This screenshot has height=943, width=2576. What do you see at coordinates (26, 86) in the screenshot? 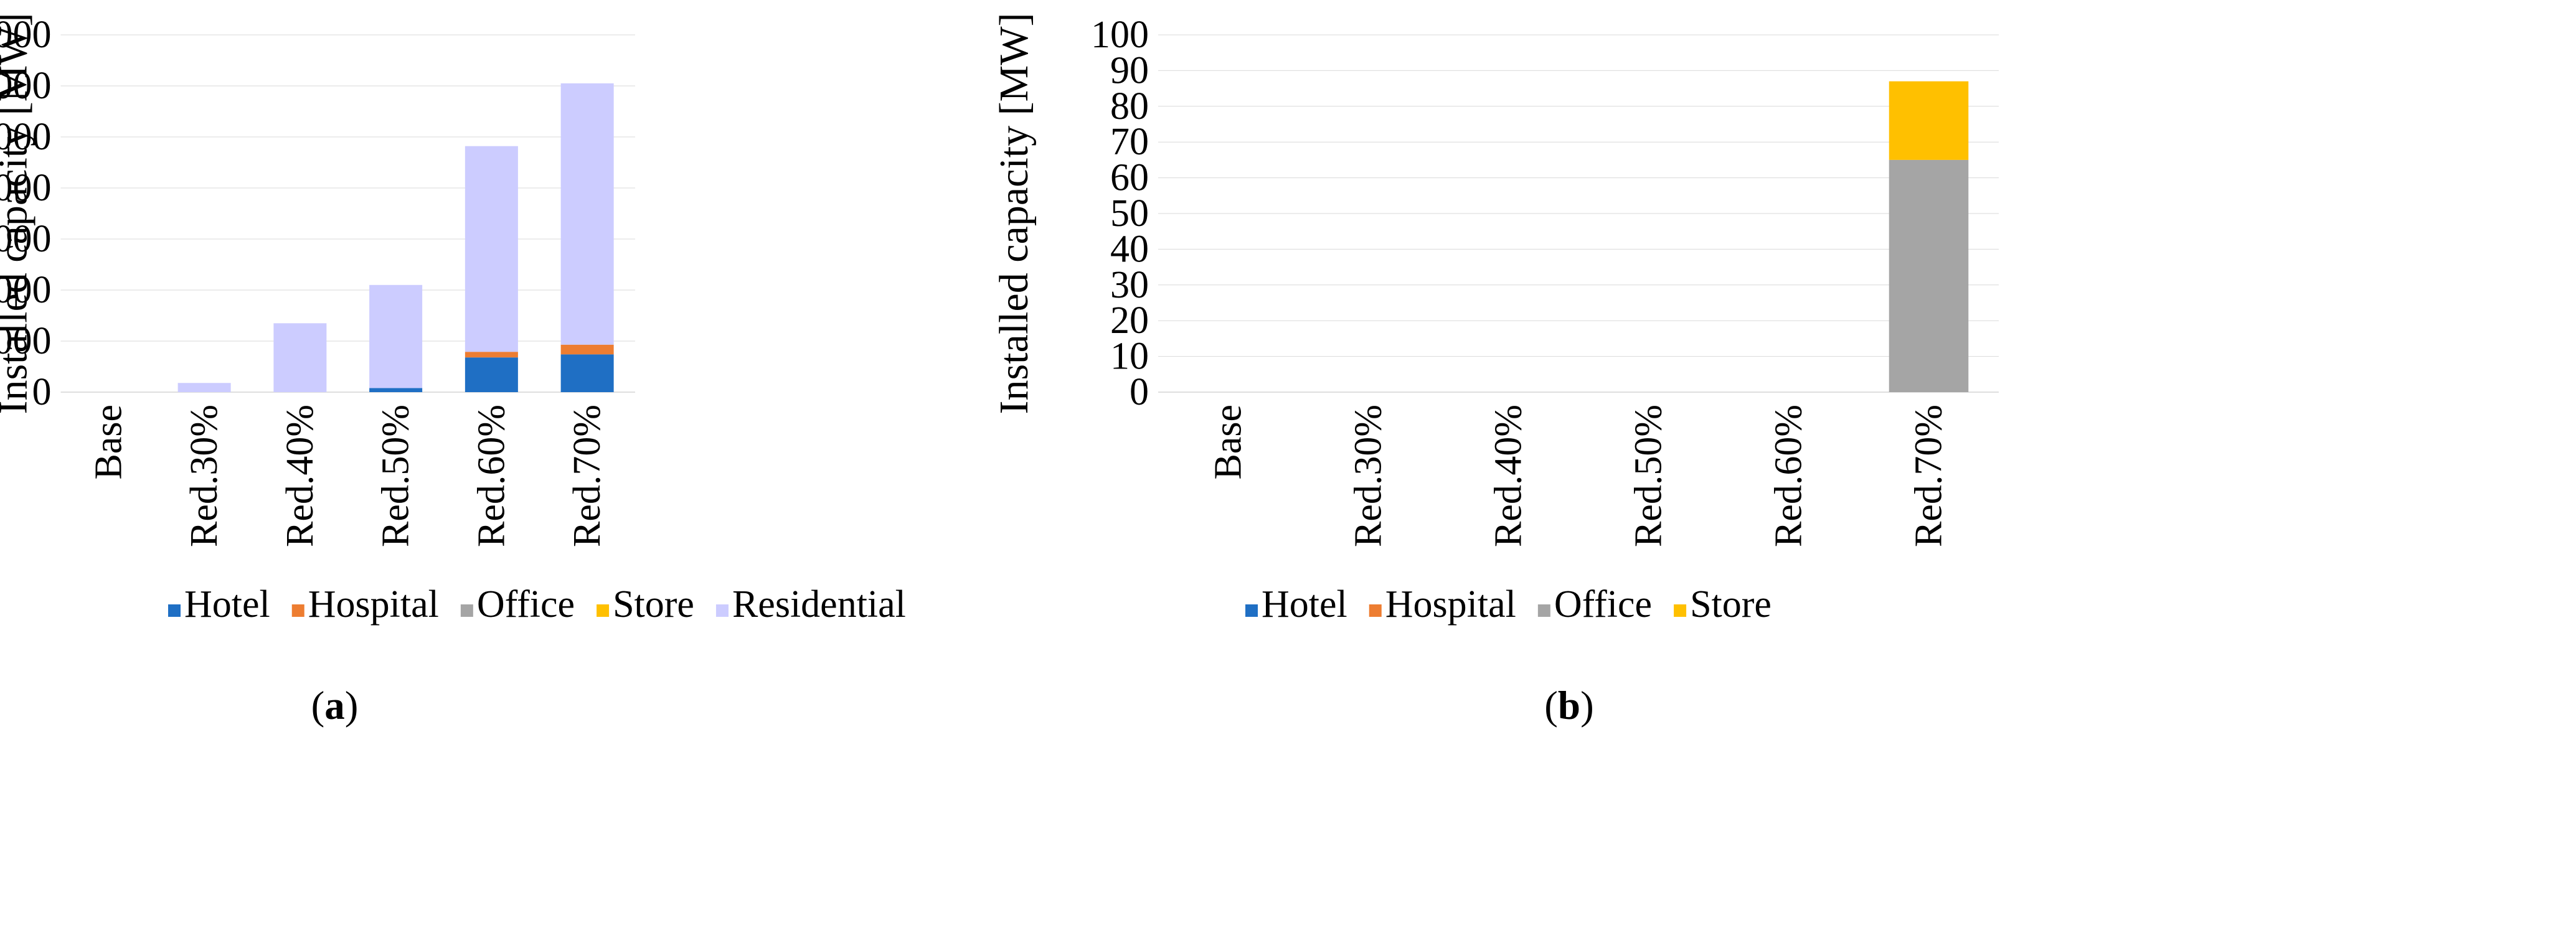
I see `y-tick-label: 6000` at bounding box center [26, 86].